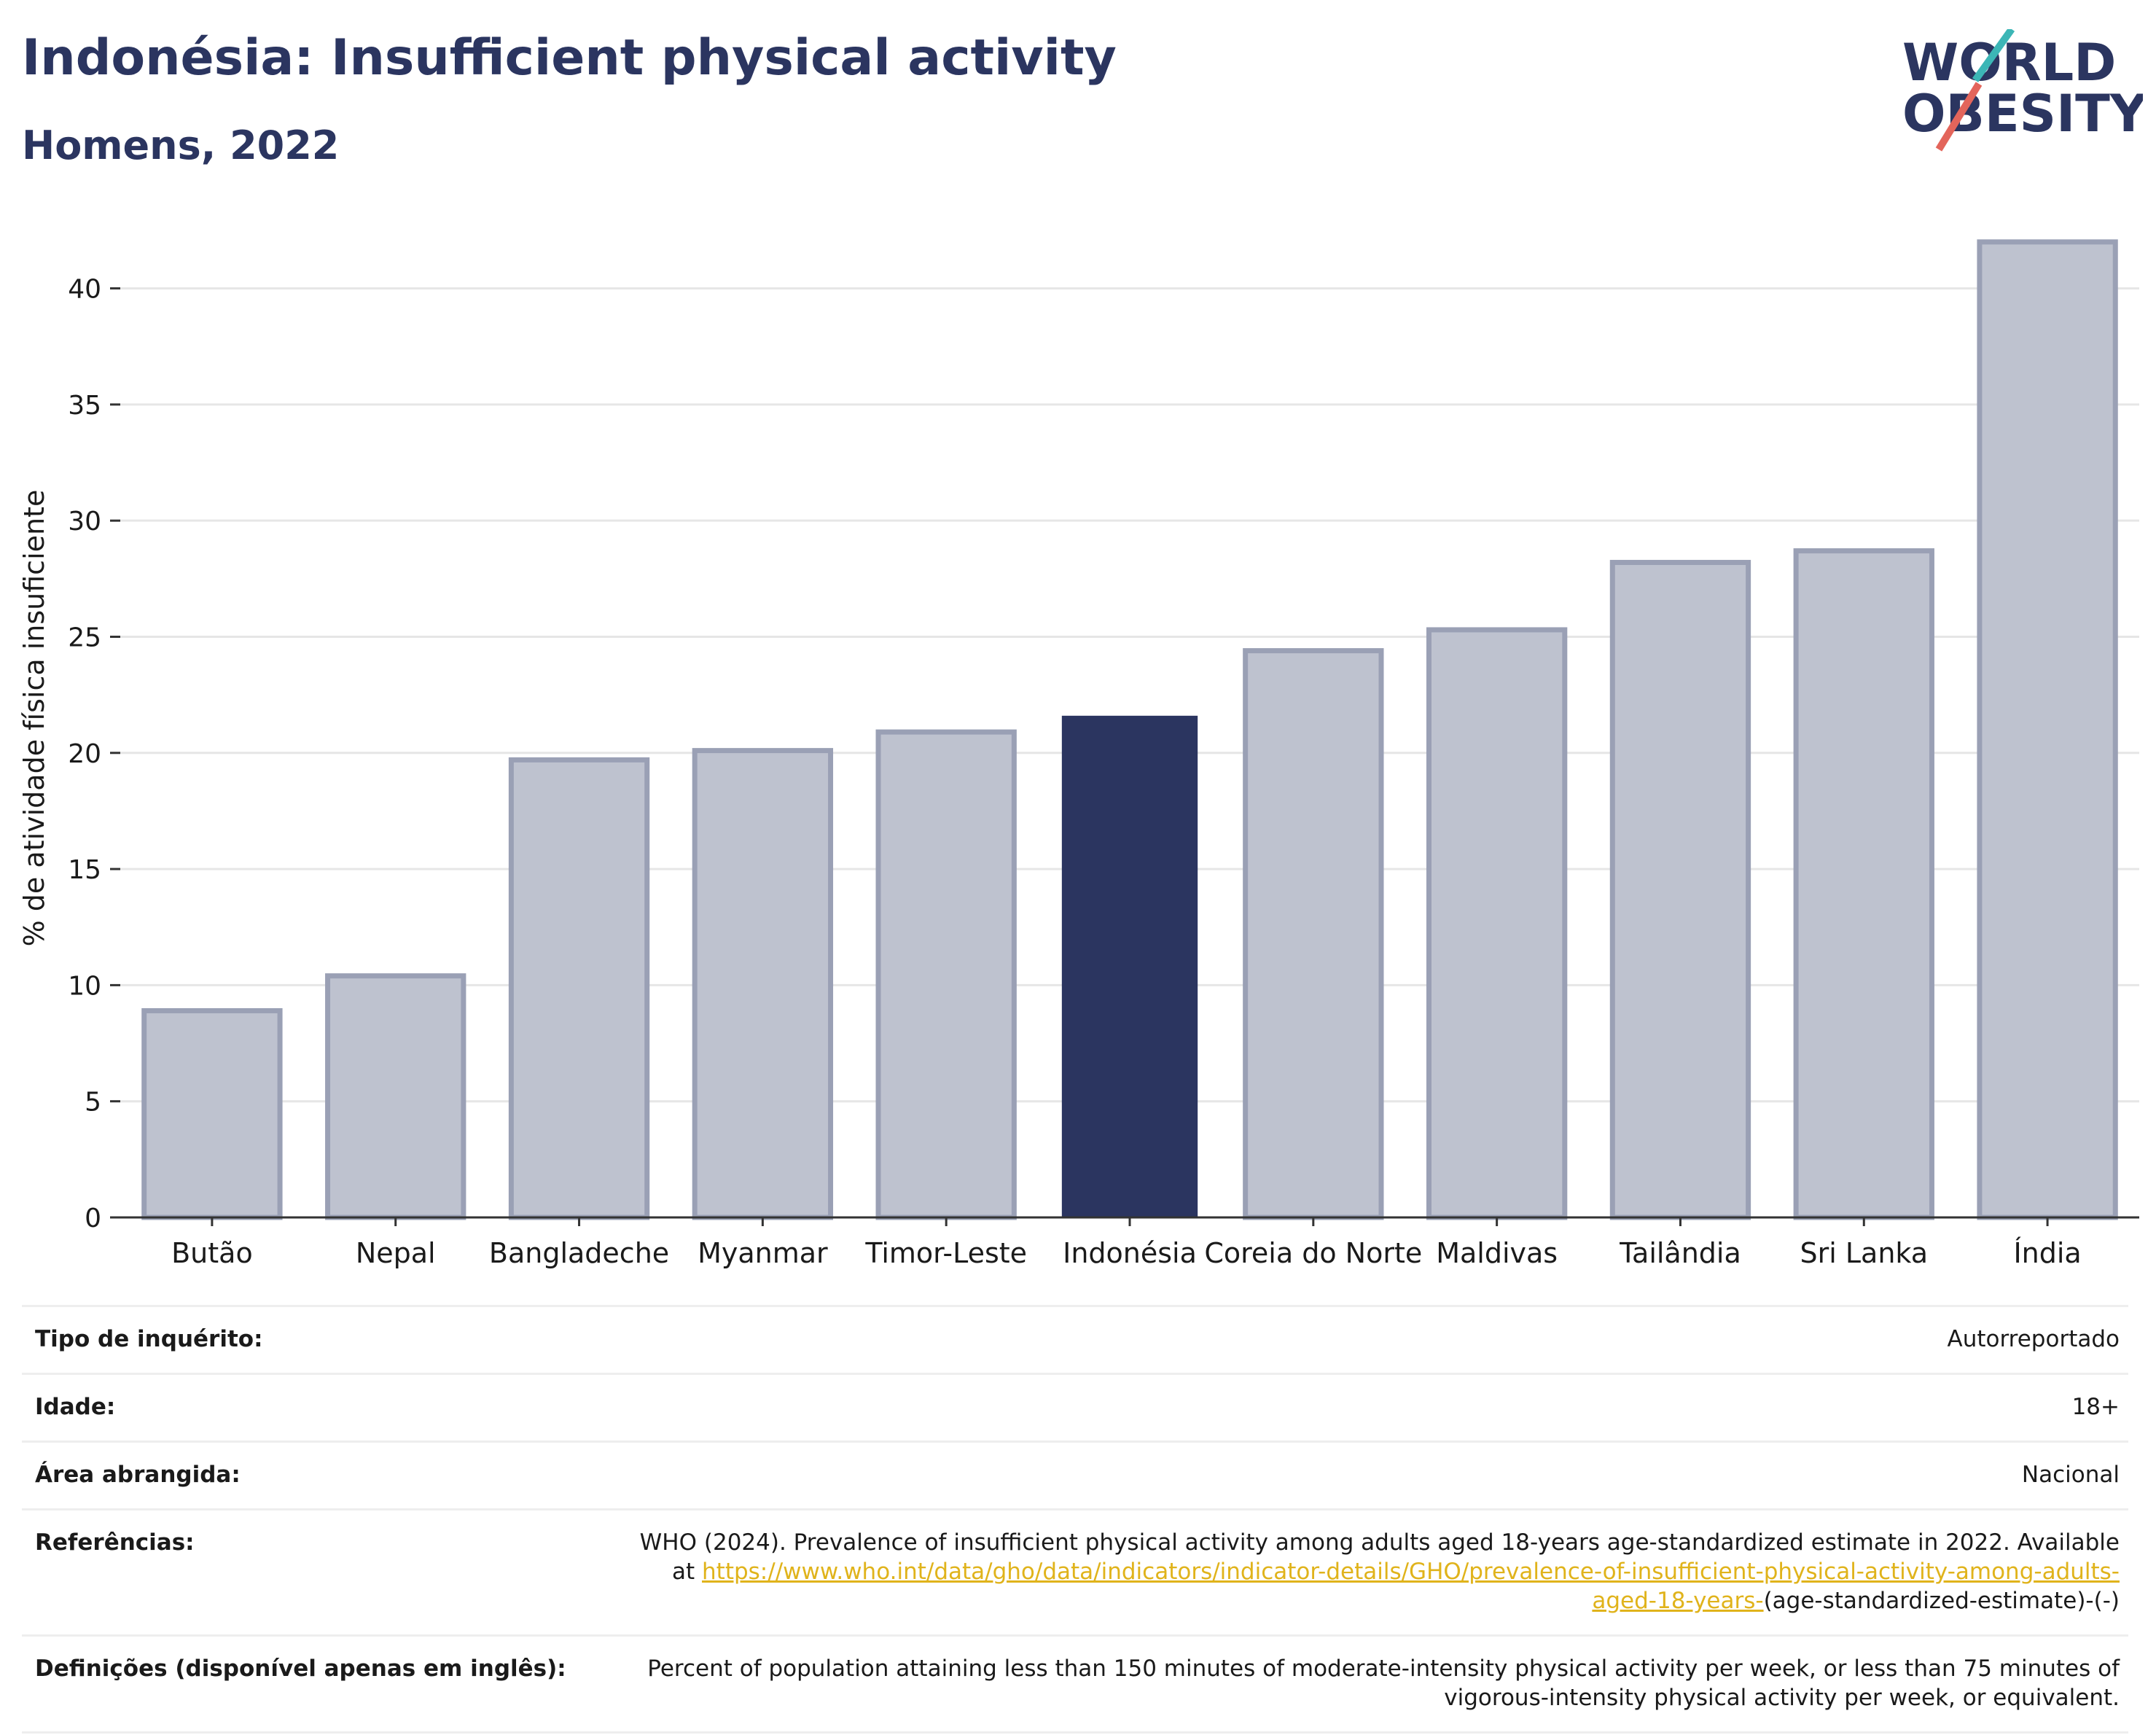 This screenshot has height=1735, width=2156. I want to click on y-tick-label: 35, so click(85, 406).